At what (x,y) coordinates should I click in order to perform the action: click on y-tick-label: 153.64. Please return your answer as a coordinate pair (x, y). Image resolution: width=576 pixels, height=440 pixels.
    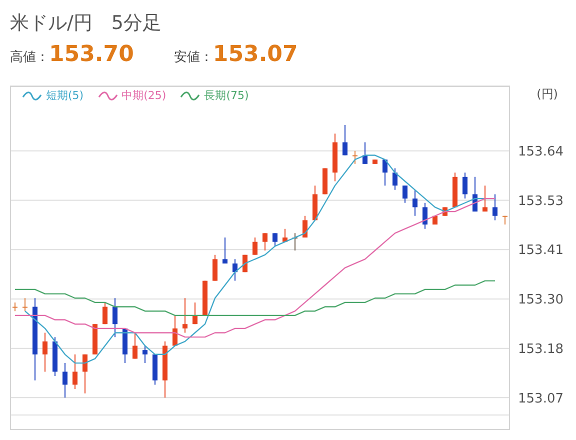
    Looking at the image, I should click on (541, 152).